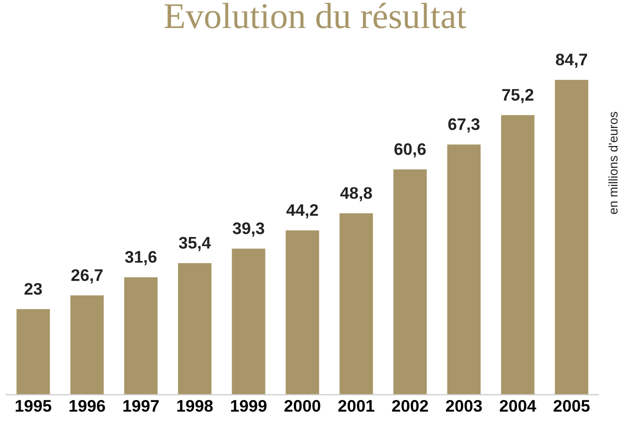 The image size is (630, 429). What do you see at coordinates (87, 406) in the screenshot?
I see `x-tick-label: 1996` at bounding box center [87, 406].